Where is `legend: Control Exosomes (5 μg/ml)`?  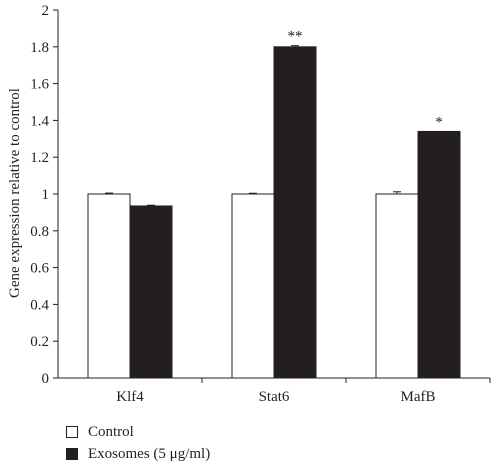 legend: Control Exosomes (5 μg/ml) is located at coordinates (138, 443).